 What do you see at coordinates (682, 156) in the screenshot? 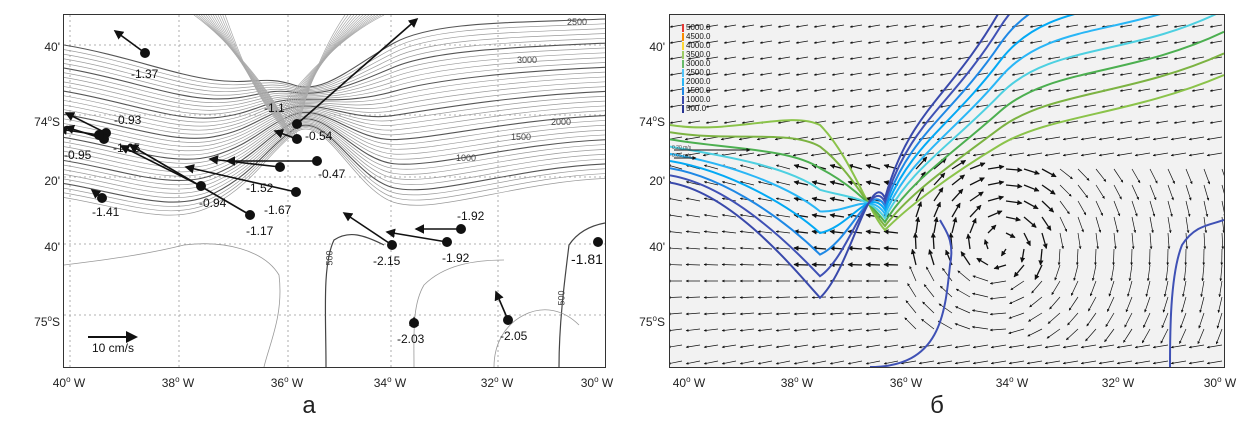
I see `reference-arrow-label: 0.05 m/s` at bounding box center [682, 156].